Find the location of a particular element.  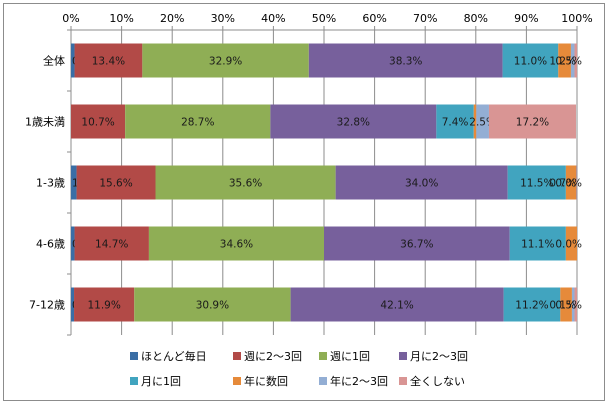

legend-label: 月に1回 is located at coordinates (161, 381).